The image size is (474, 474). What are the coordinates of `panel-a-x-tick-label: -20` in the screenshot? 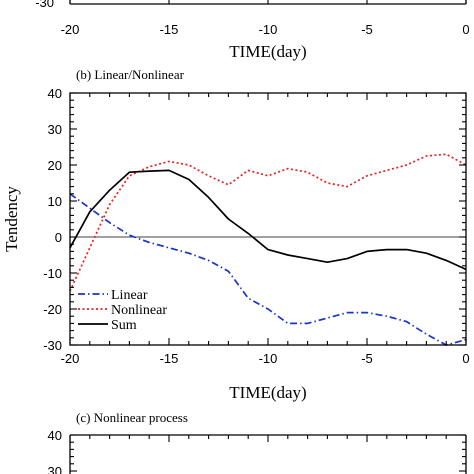 It's located at (70, 29).